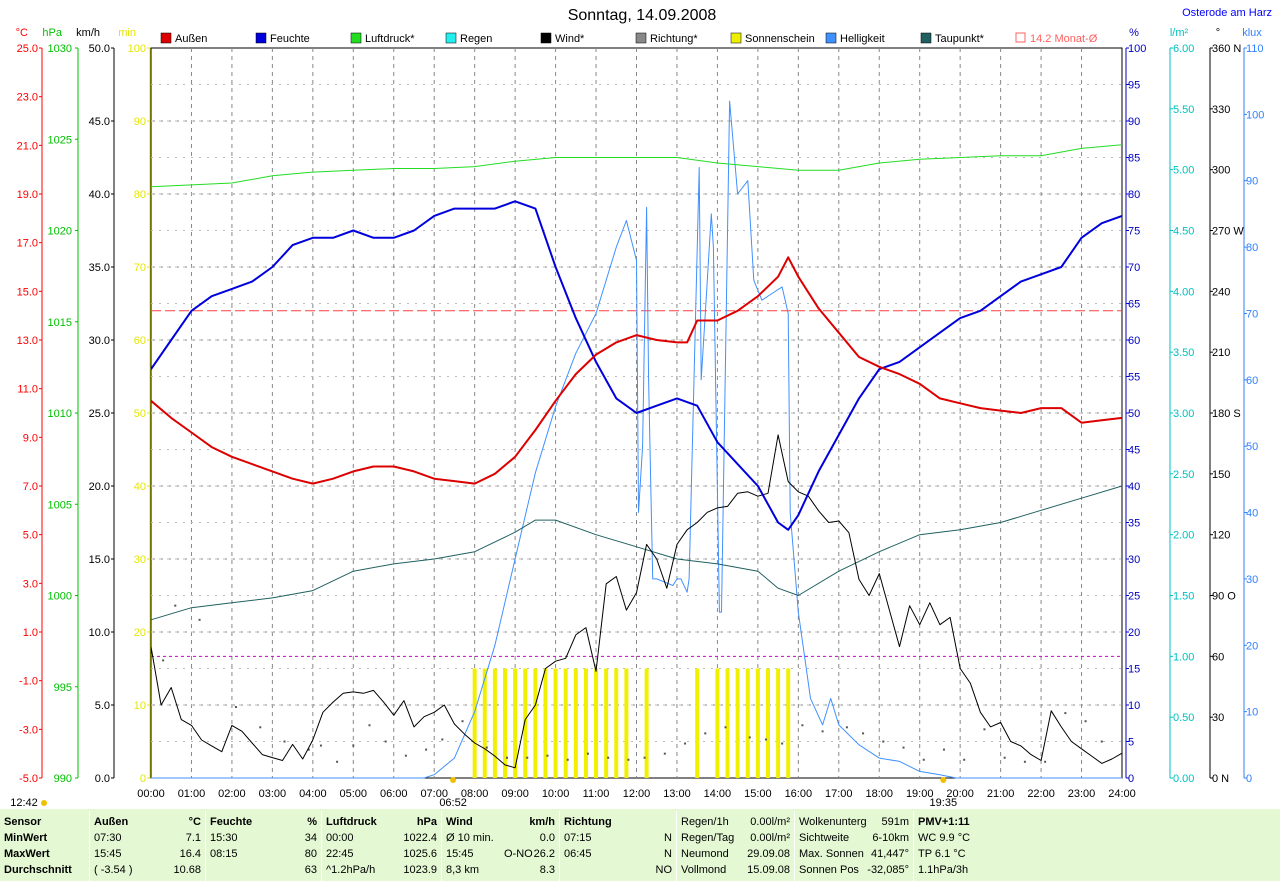  What do you see at coordinates (38, 870) in the screenshot?
I see `row-label-avg: Durchschnitt` at bounding box center [38, 870].